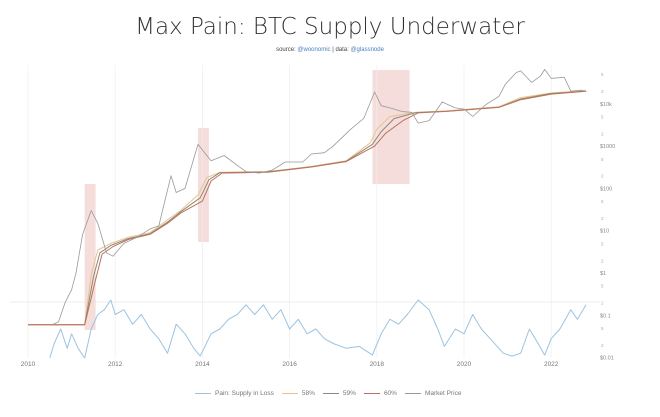  What do you see at coordinates (286, 50) in the screenshot?
I see `source-label: source:` at bounding box center [286, 50].